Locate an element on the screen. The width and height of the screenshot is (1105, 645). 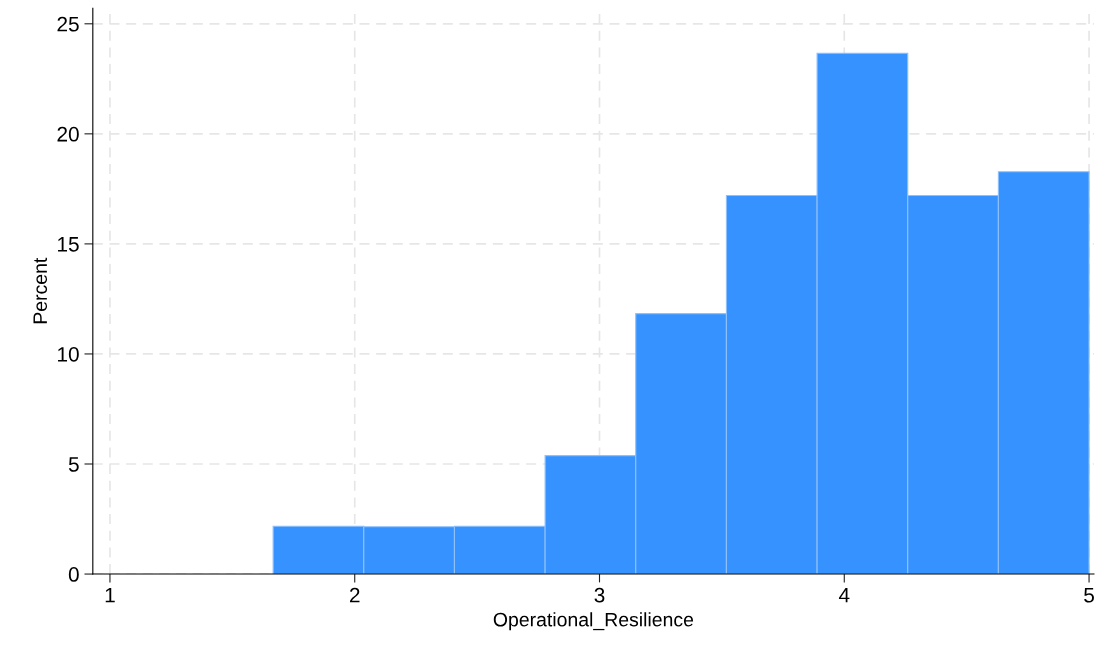
x-tick-label: 4 is located at coordinates (844, 595).